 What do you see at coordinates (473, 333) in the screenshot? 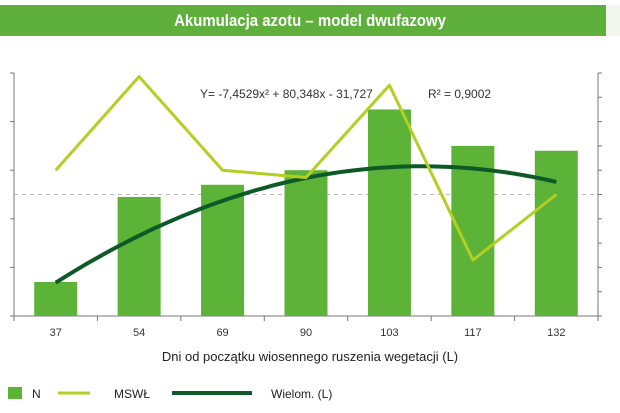
I see `x-tick-label: 117` at bounding box center [473, 333].